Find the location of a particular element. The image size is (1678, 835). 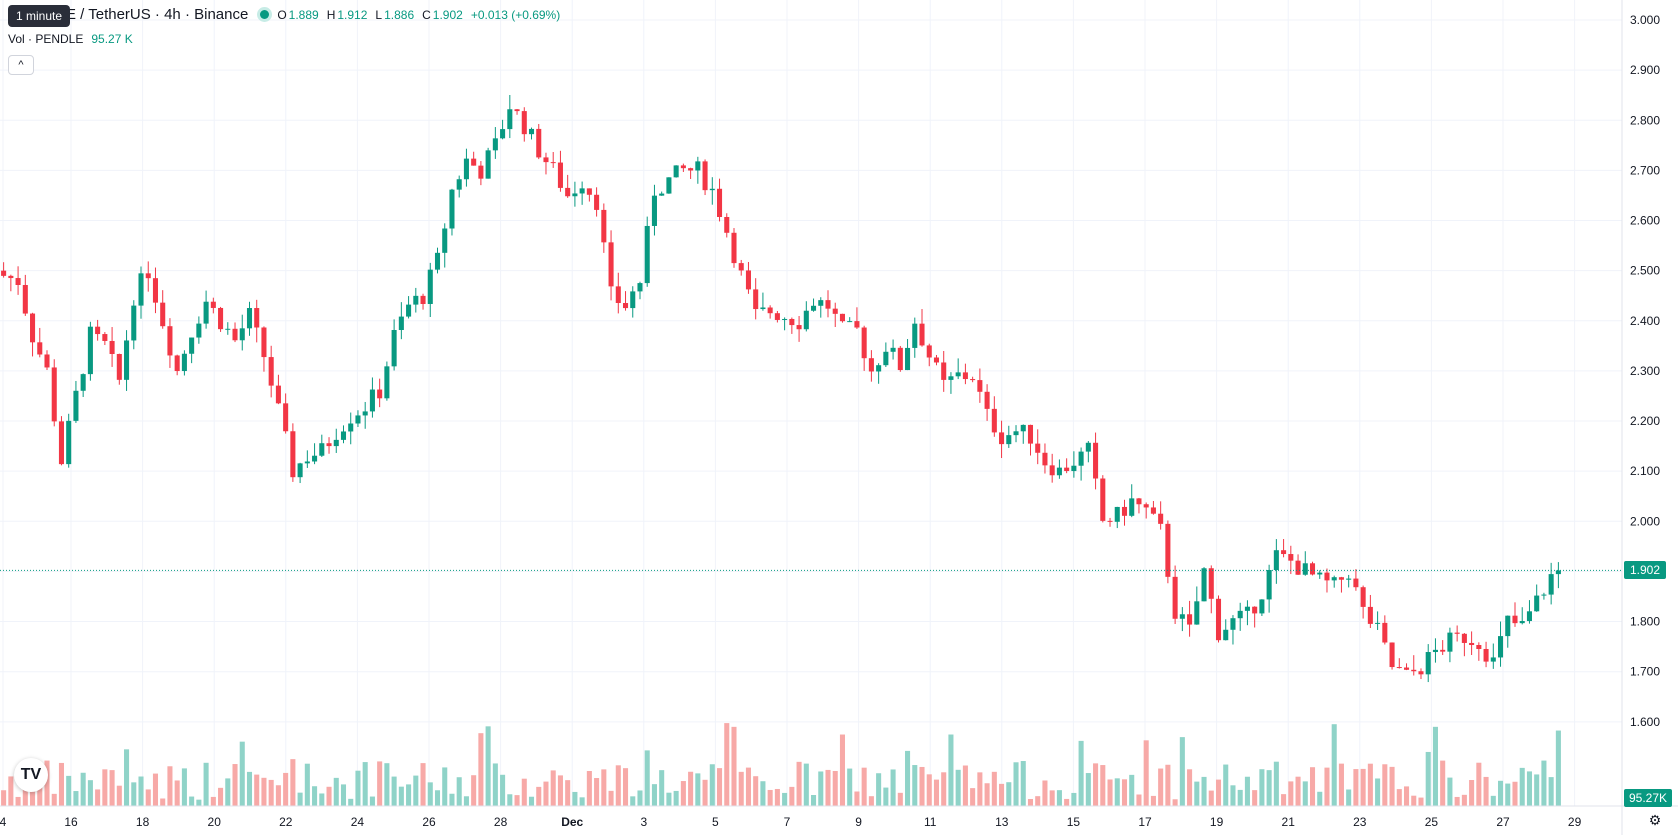

settings-gear-icon: ⚙ is located at coordinates (1655, 820).